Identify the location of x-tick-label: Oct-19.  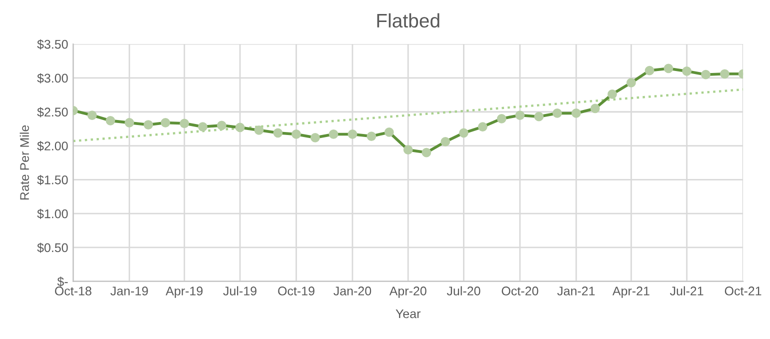
(296, 291).